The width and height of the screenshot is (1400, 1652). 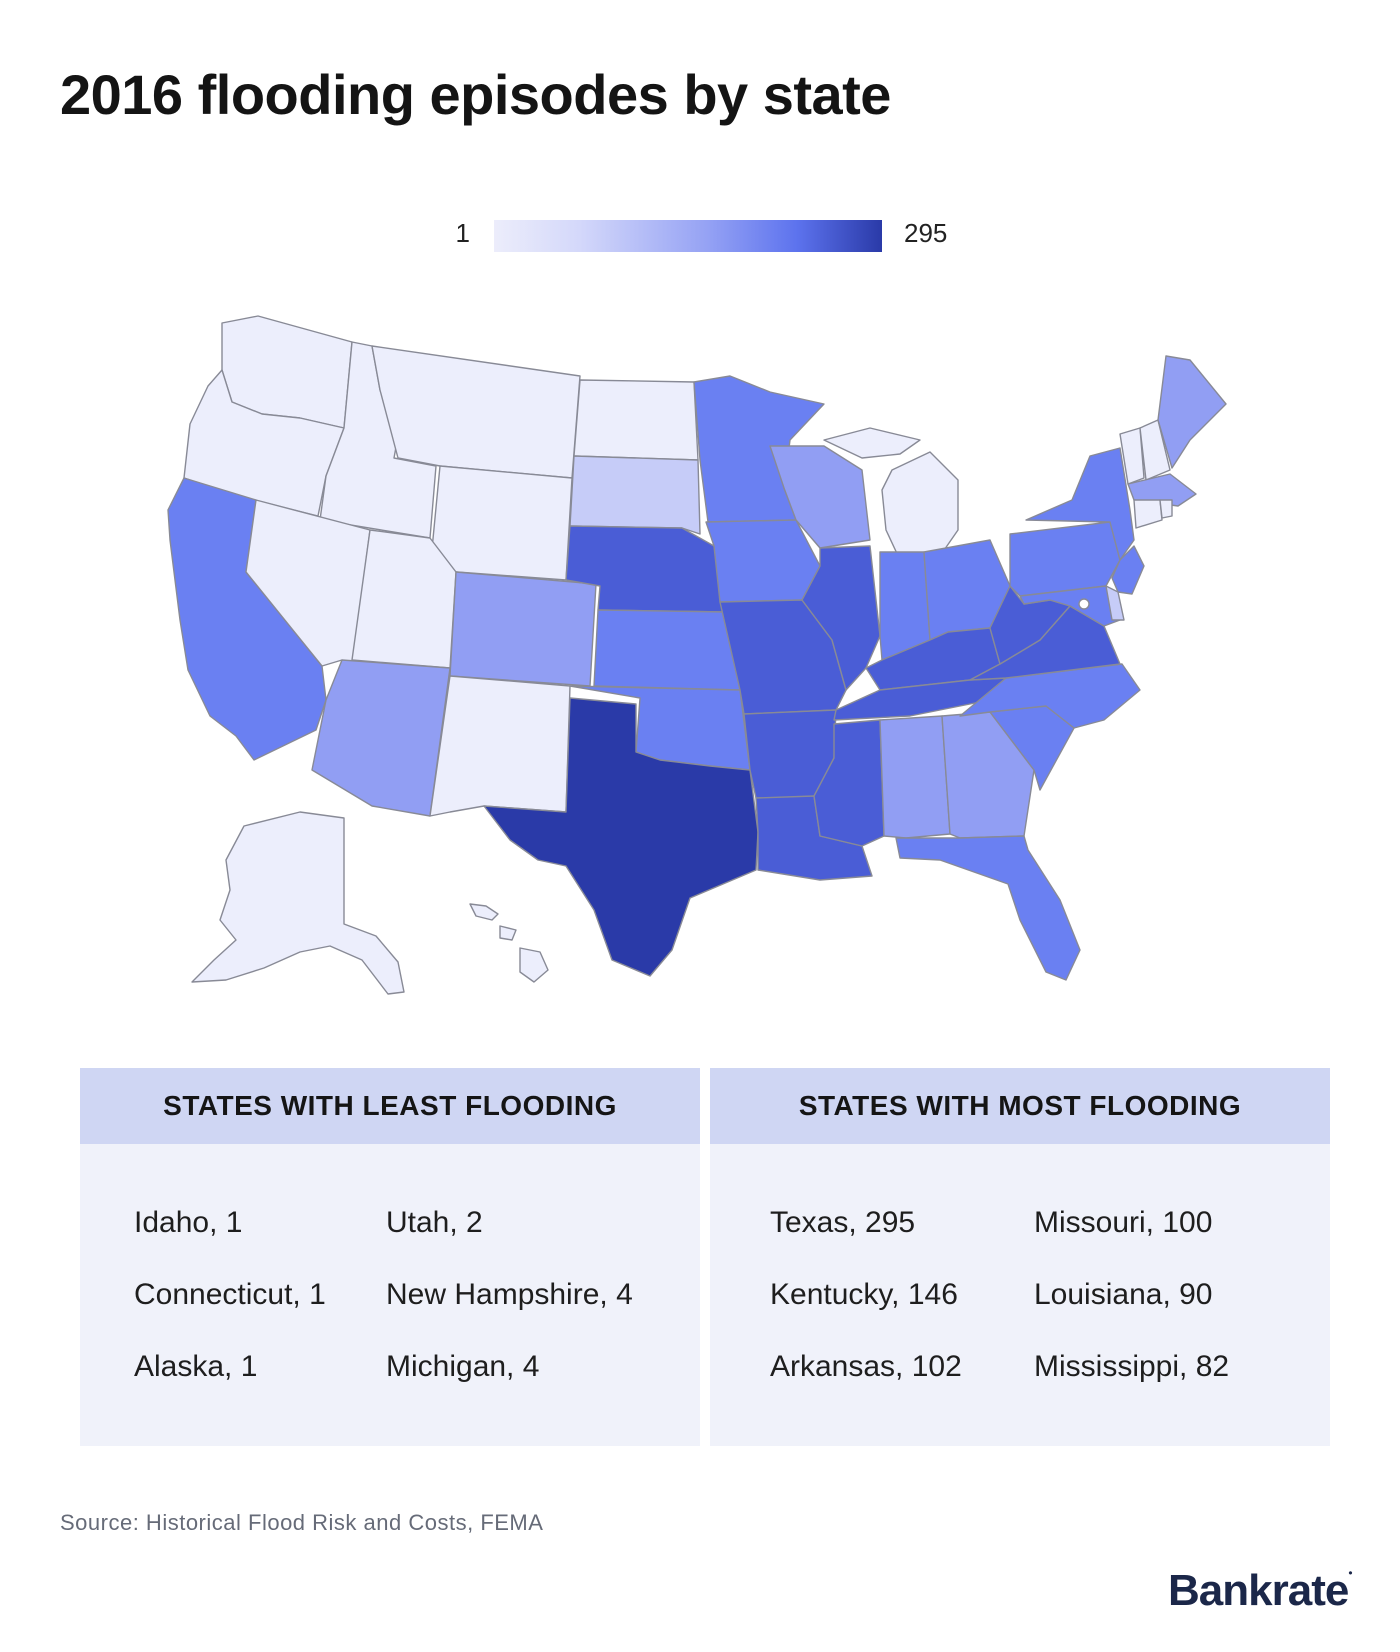 What do you see at coordinates (1155, 450) in the screenshot?
I see `state-new-hampshire` at bounding box center [1155, 450].